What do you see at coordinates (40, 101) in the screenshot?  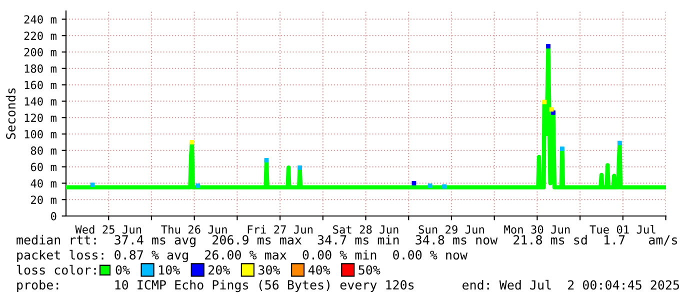 I see `y-tick-label: 140 m` at bounding box center [40, 101].